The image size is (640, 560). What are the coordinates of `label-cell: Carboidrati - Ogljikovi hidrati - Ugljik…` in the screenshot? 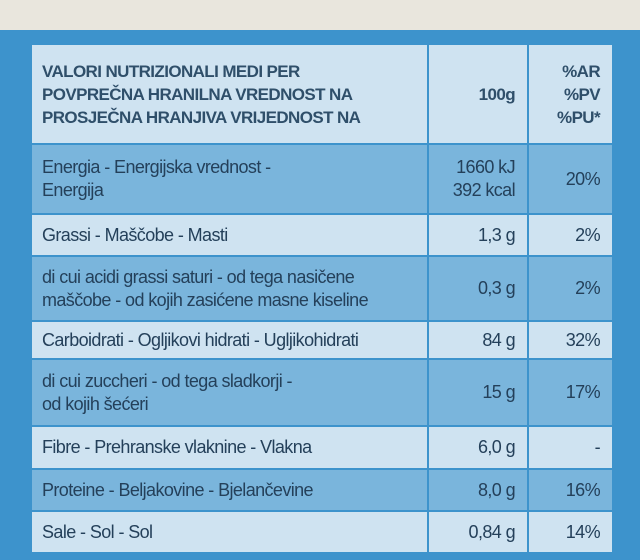 It's located at (229, 340).